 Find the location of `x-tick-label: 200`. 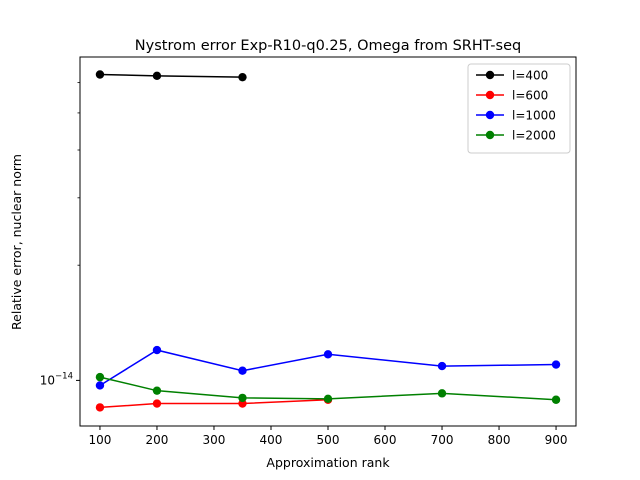

x-tick-label: 200 is located at coordinates (157, 440).